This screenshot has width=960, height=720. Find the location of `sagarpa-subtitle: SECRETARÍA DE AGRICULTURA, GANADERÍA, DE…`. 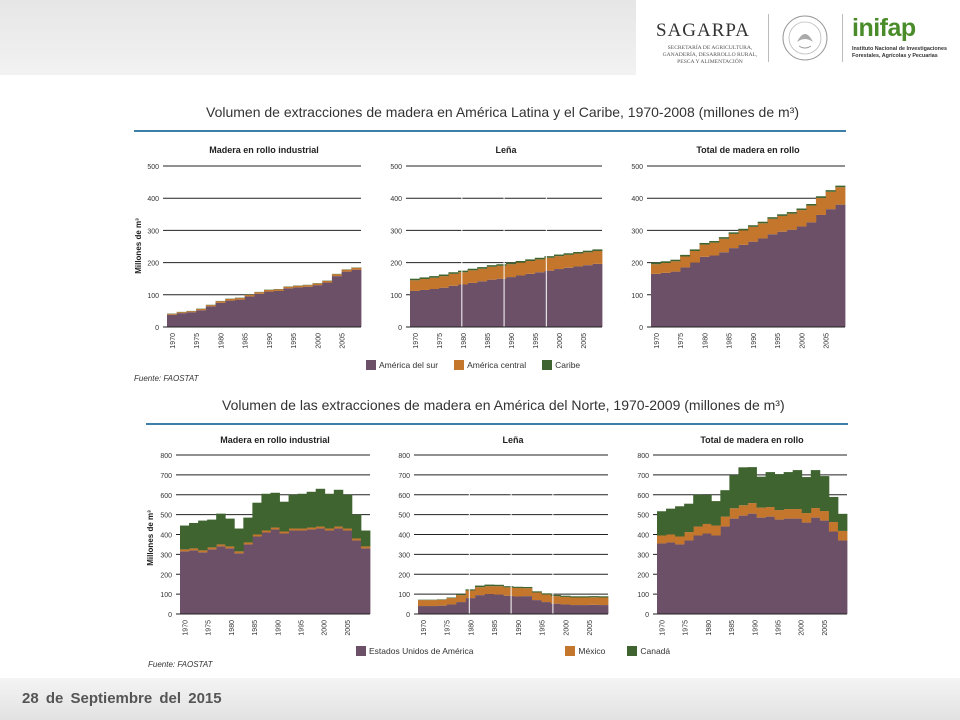

sagarpa-subtitle: SECRETARÍA DE AGRICULTURA, GANADERÍA, DE… is located at coordinates (710, 55).